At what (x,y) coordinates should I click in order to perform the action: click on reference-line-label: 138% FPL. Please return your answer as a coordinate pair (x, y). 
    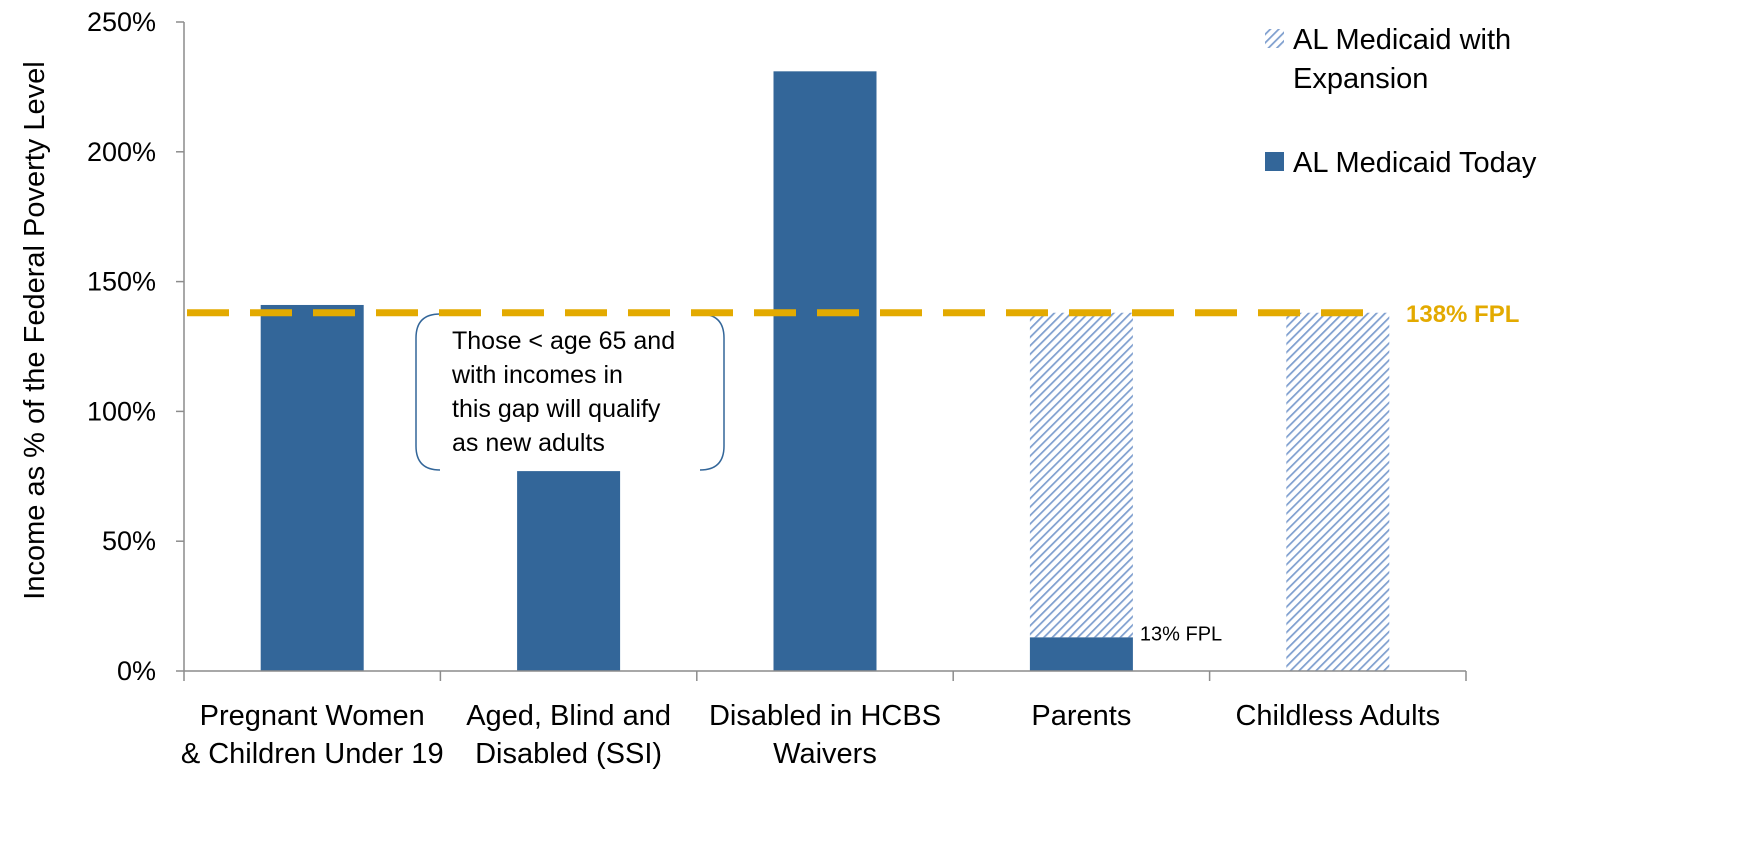
    Looking at the image, I should click on (1462, 314).